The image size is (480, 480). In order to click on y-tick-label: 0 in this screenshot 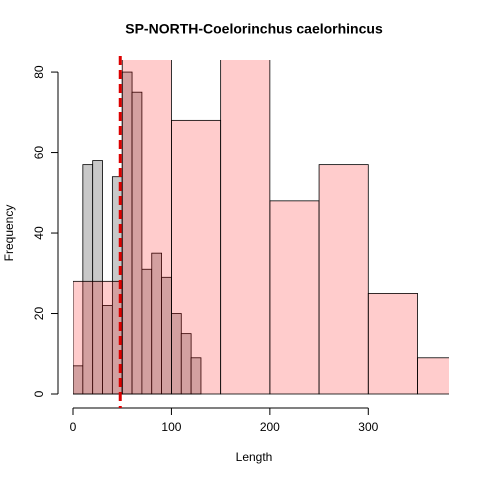, I will do `click(39, 393)`.